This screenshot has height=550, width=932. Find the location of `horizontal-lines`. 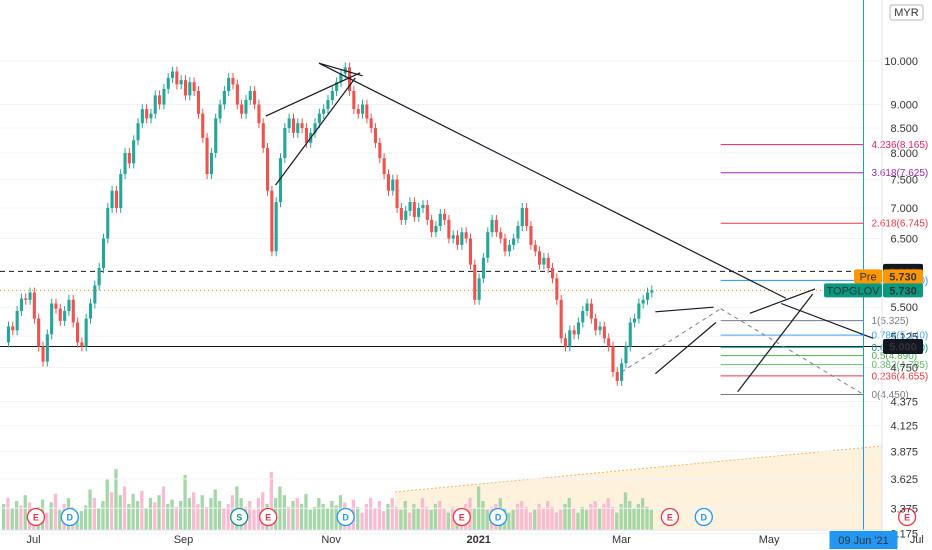

horizontal-lines is located at coordinates (441, 308).